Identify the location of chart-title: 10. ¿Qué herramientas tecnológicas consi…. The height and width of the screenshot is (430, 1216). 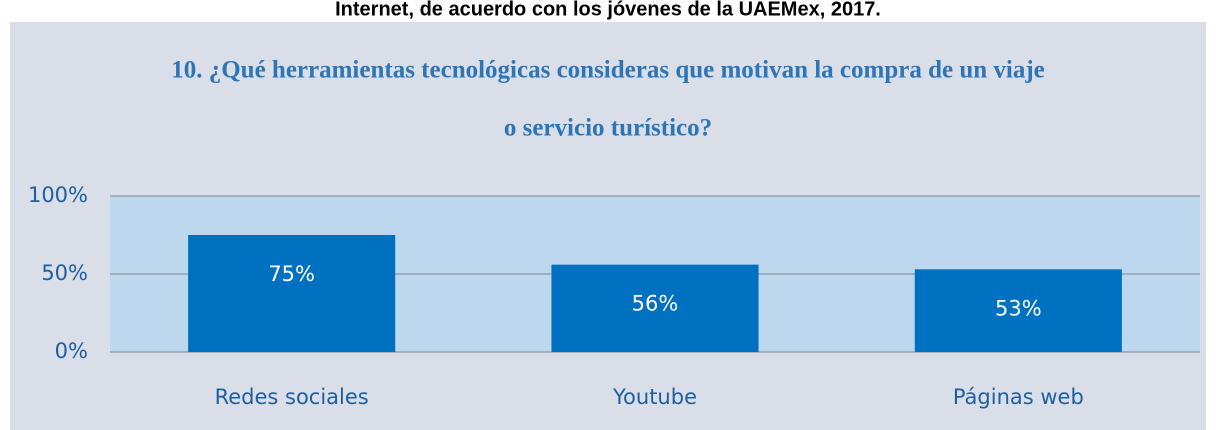
(608, 70).